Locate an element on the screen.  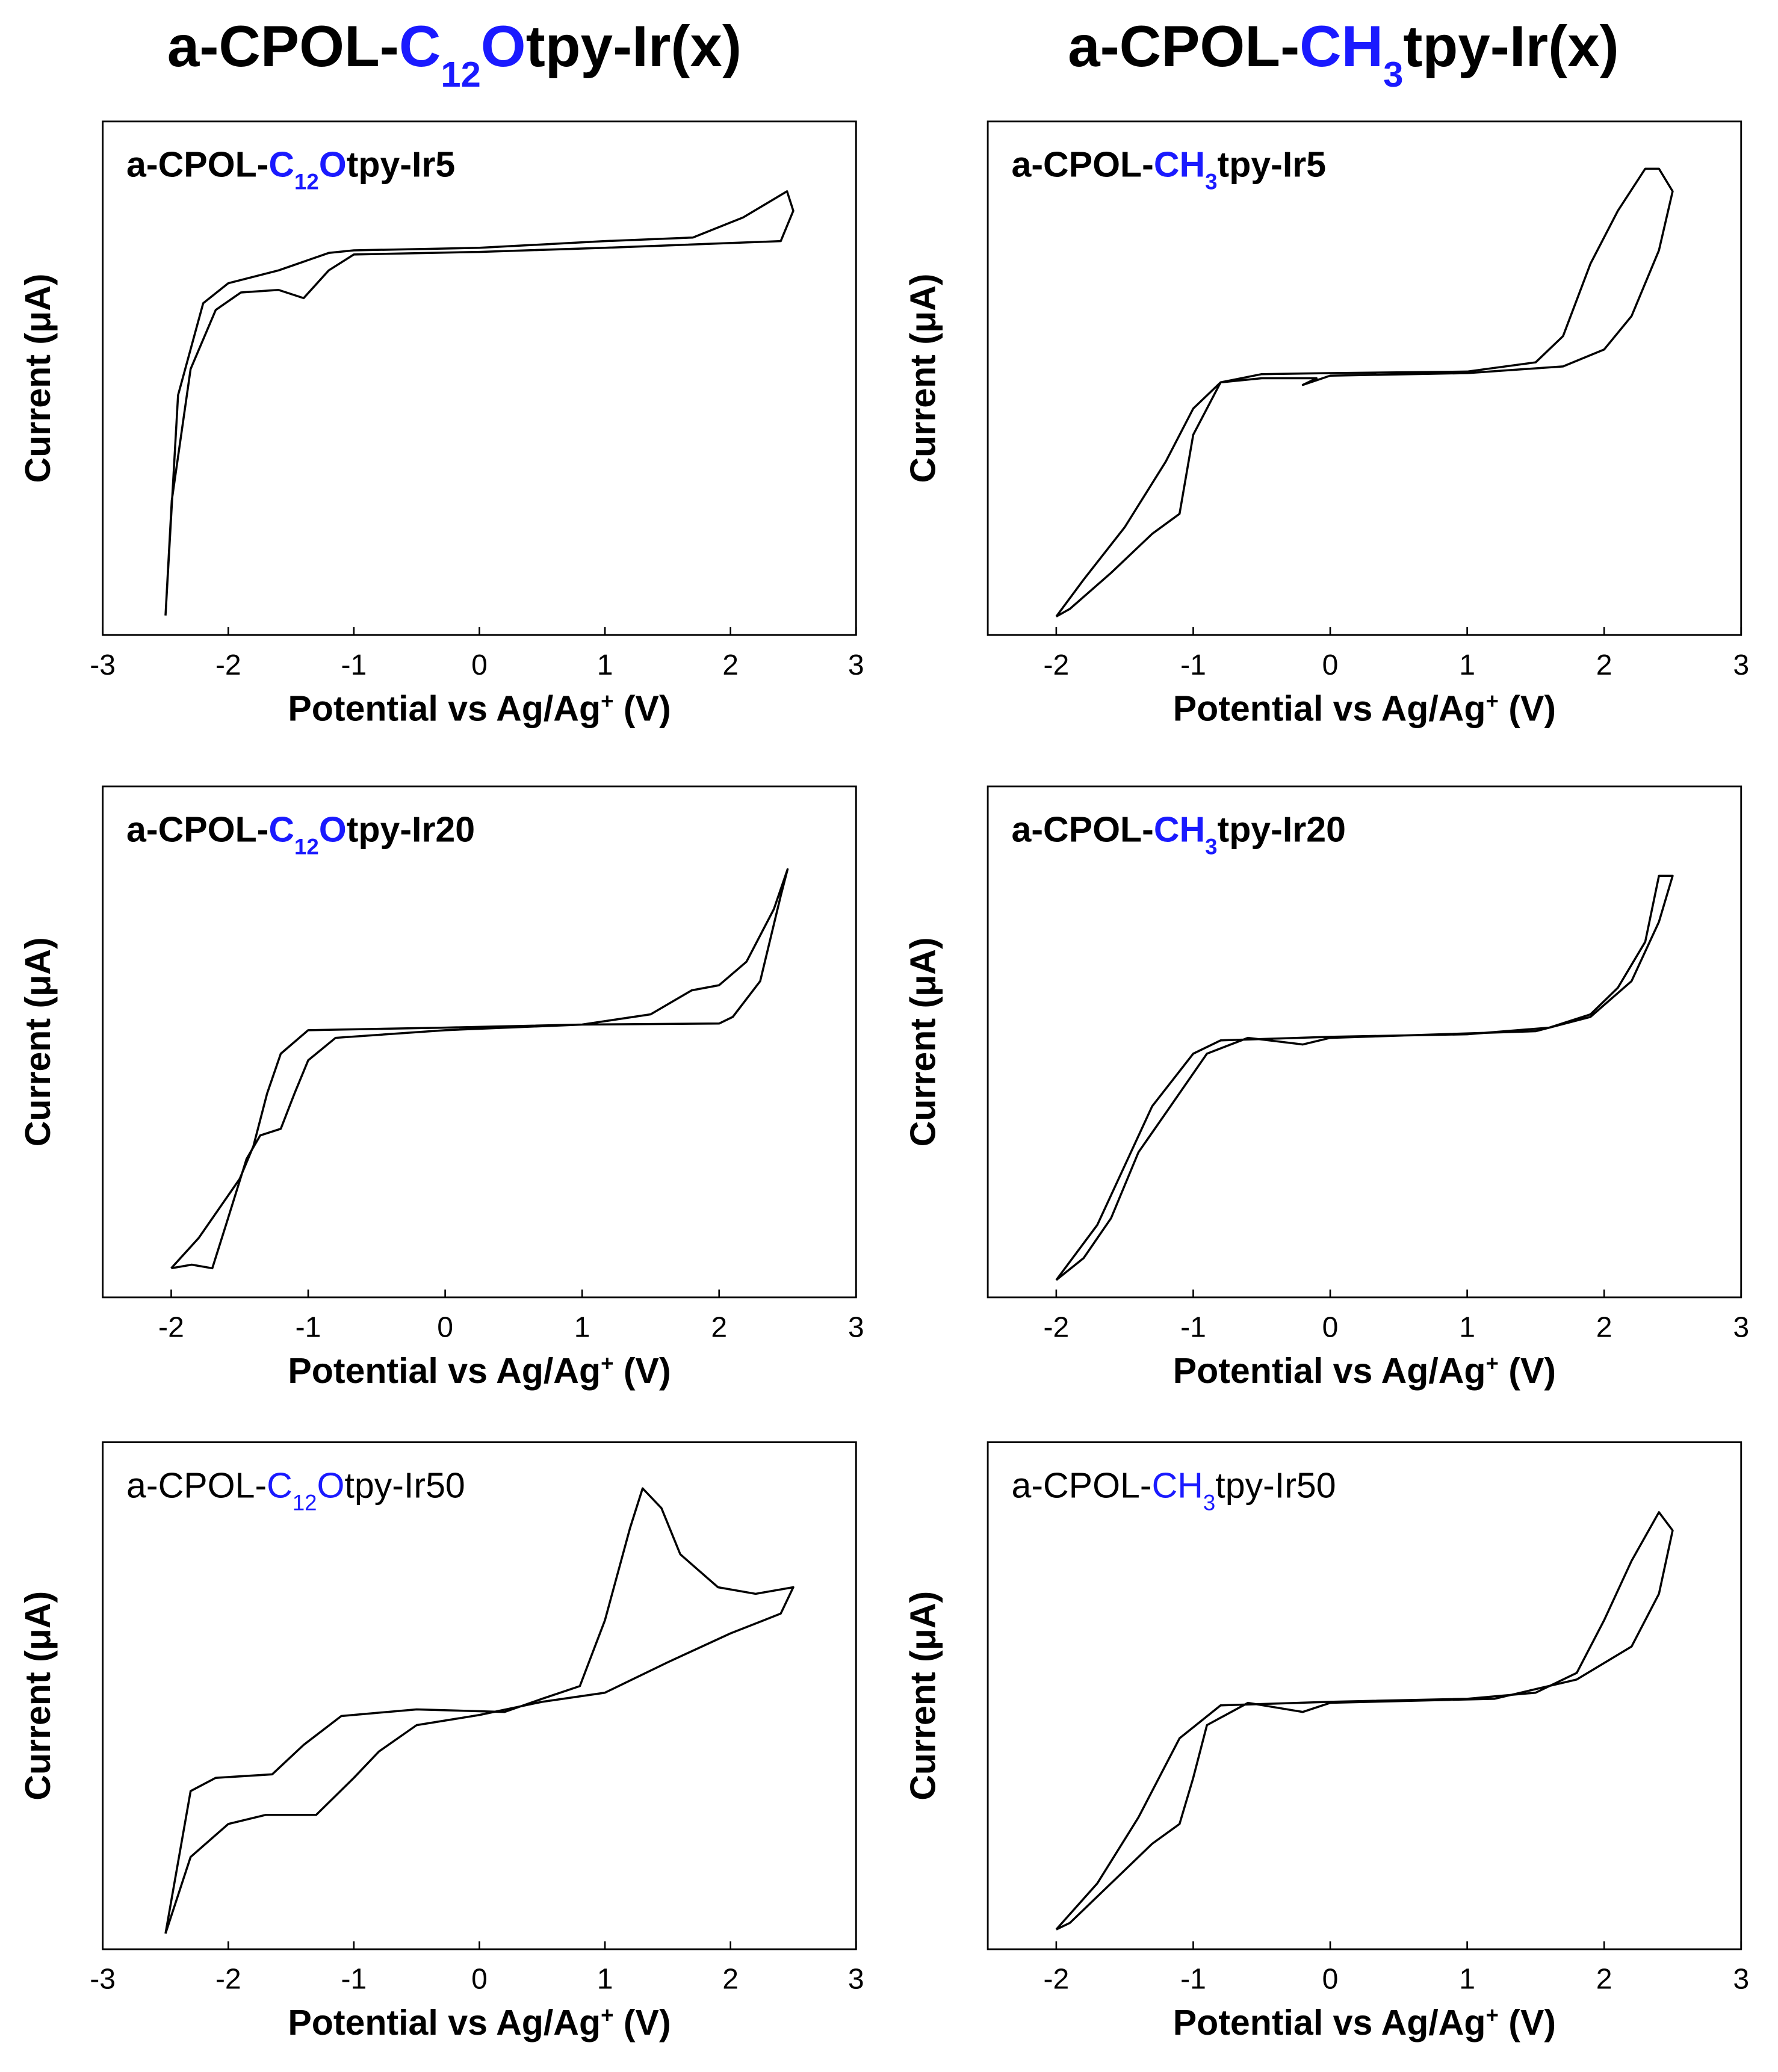
panel-title: a-CPOL-C12Otpy-Ir50 is located at coordinates (295, 1490).